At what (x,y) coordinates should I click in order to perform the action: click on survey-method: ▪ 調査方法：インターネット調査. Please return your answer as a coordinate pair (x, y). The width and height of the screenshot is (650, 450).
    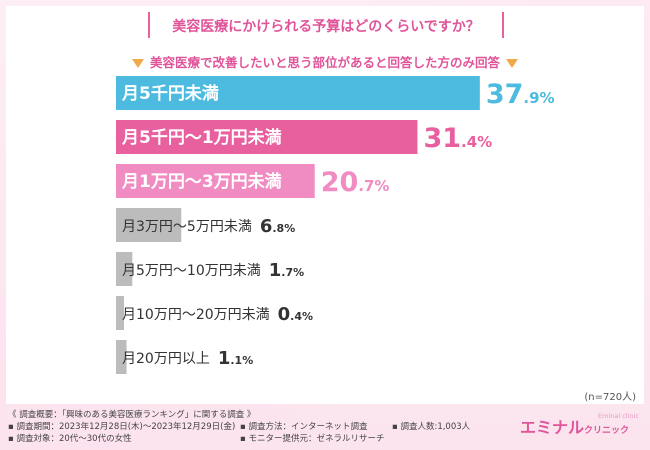
    Looking at the image, I should click on (304, 427).